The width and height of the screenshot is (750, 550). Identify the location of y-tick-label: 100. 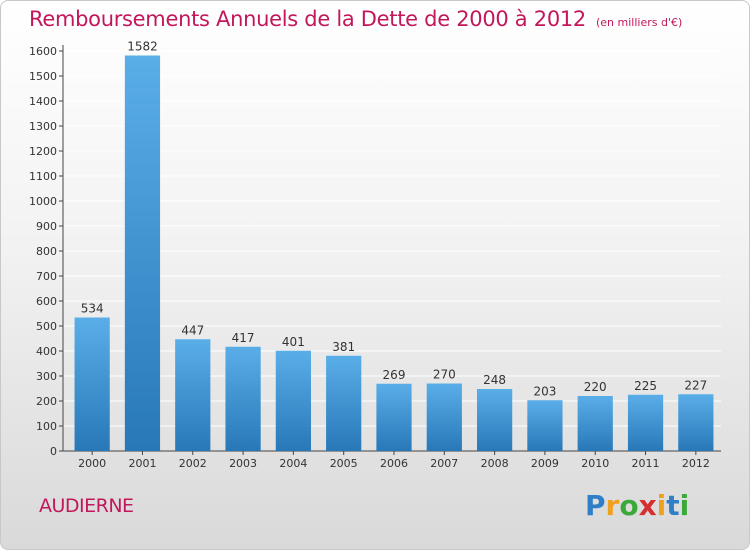
(46, 426).